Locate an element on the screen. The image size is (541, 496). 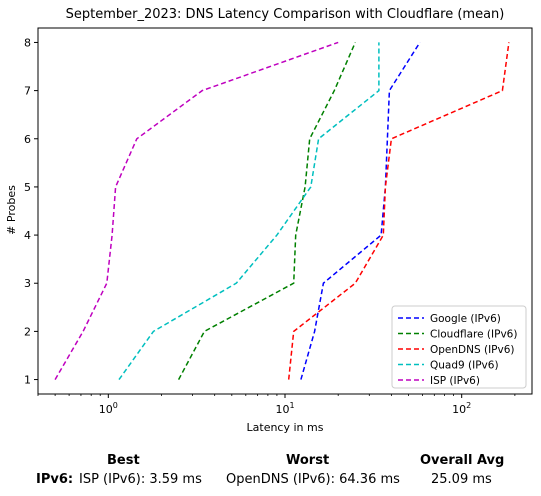
y-tick-label: 4 is located at coordinates (27, 235).